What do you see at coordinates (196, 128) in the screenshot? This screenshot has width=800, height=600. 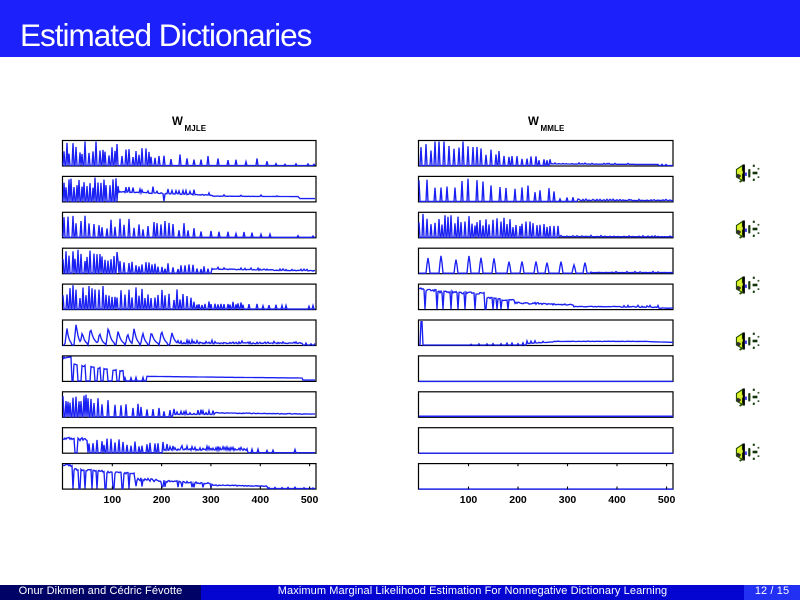 I see `svg-text: MJLE` at bounding box center [196, 128].